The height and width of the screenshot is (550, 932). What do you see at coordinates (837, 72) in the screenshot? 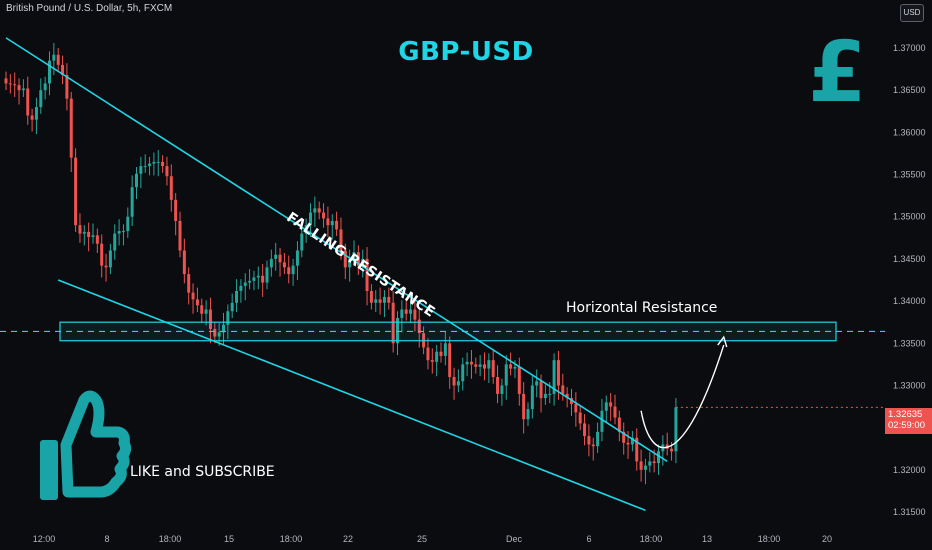
I see `pound-sign-logo: £` at bounding box center [837, 72].